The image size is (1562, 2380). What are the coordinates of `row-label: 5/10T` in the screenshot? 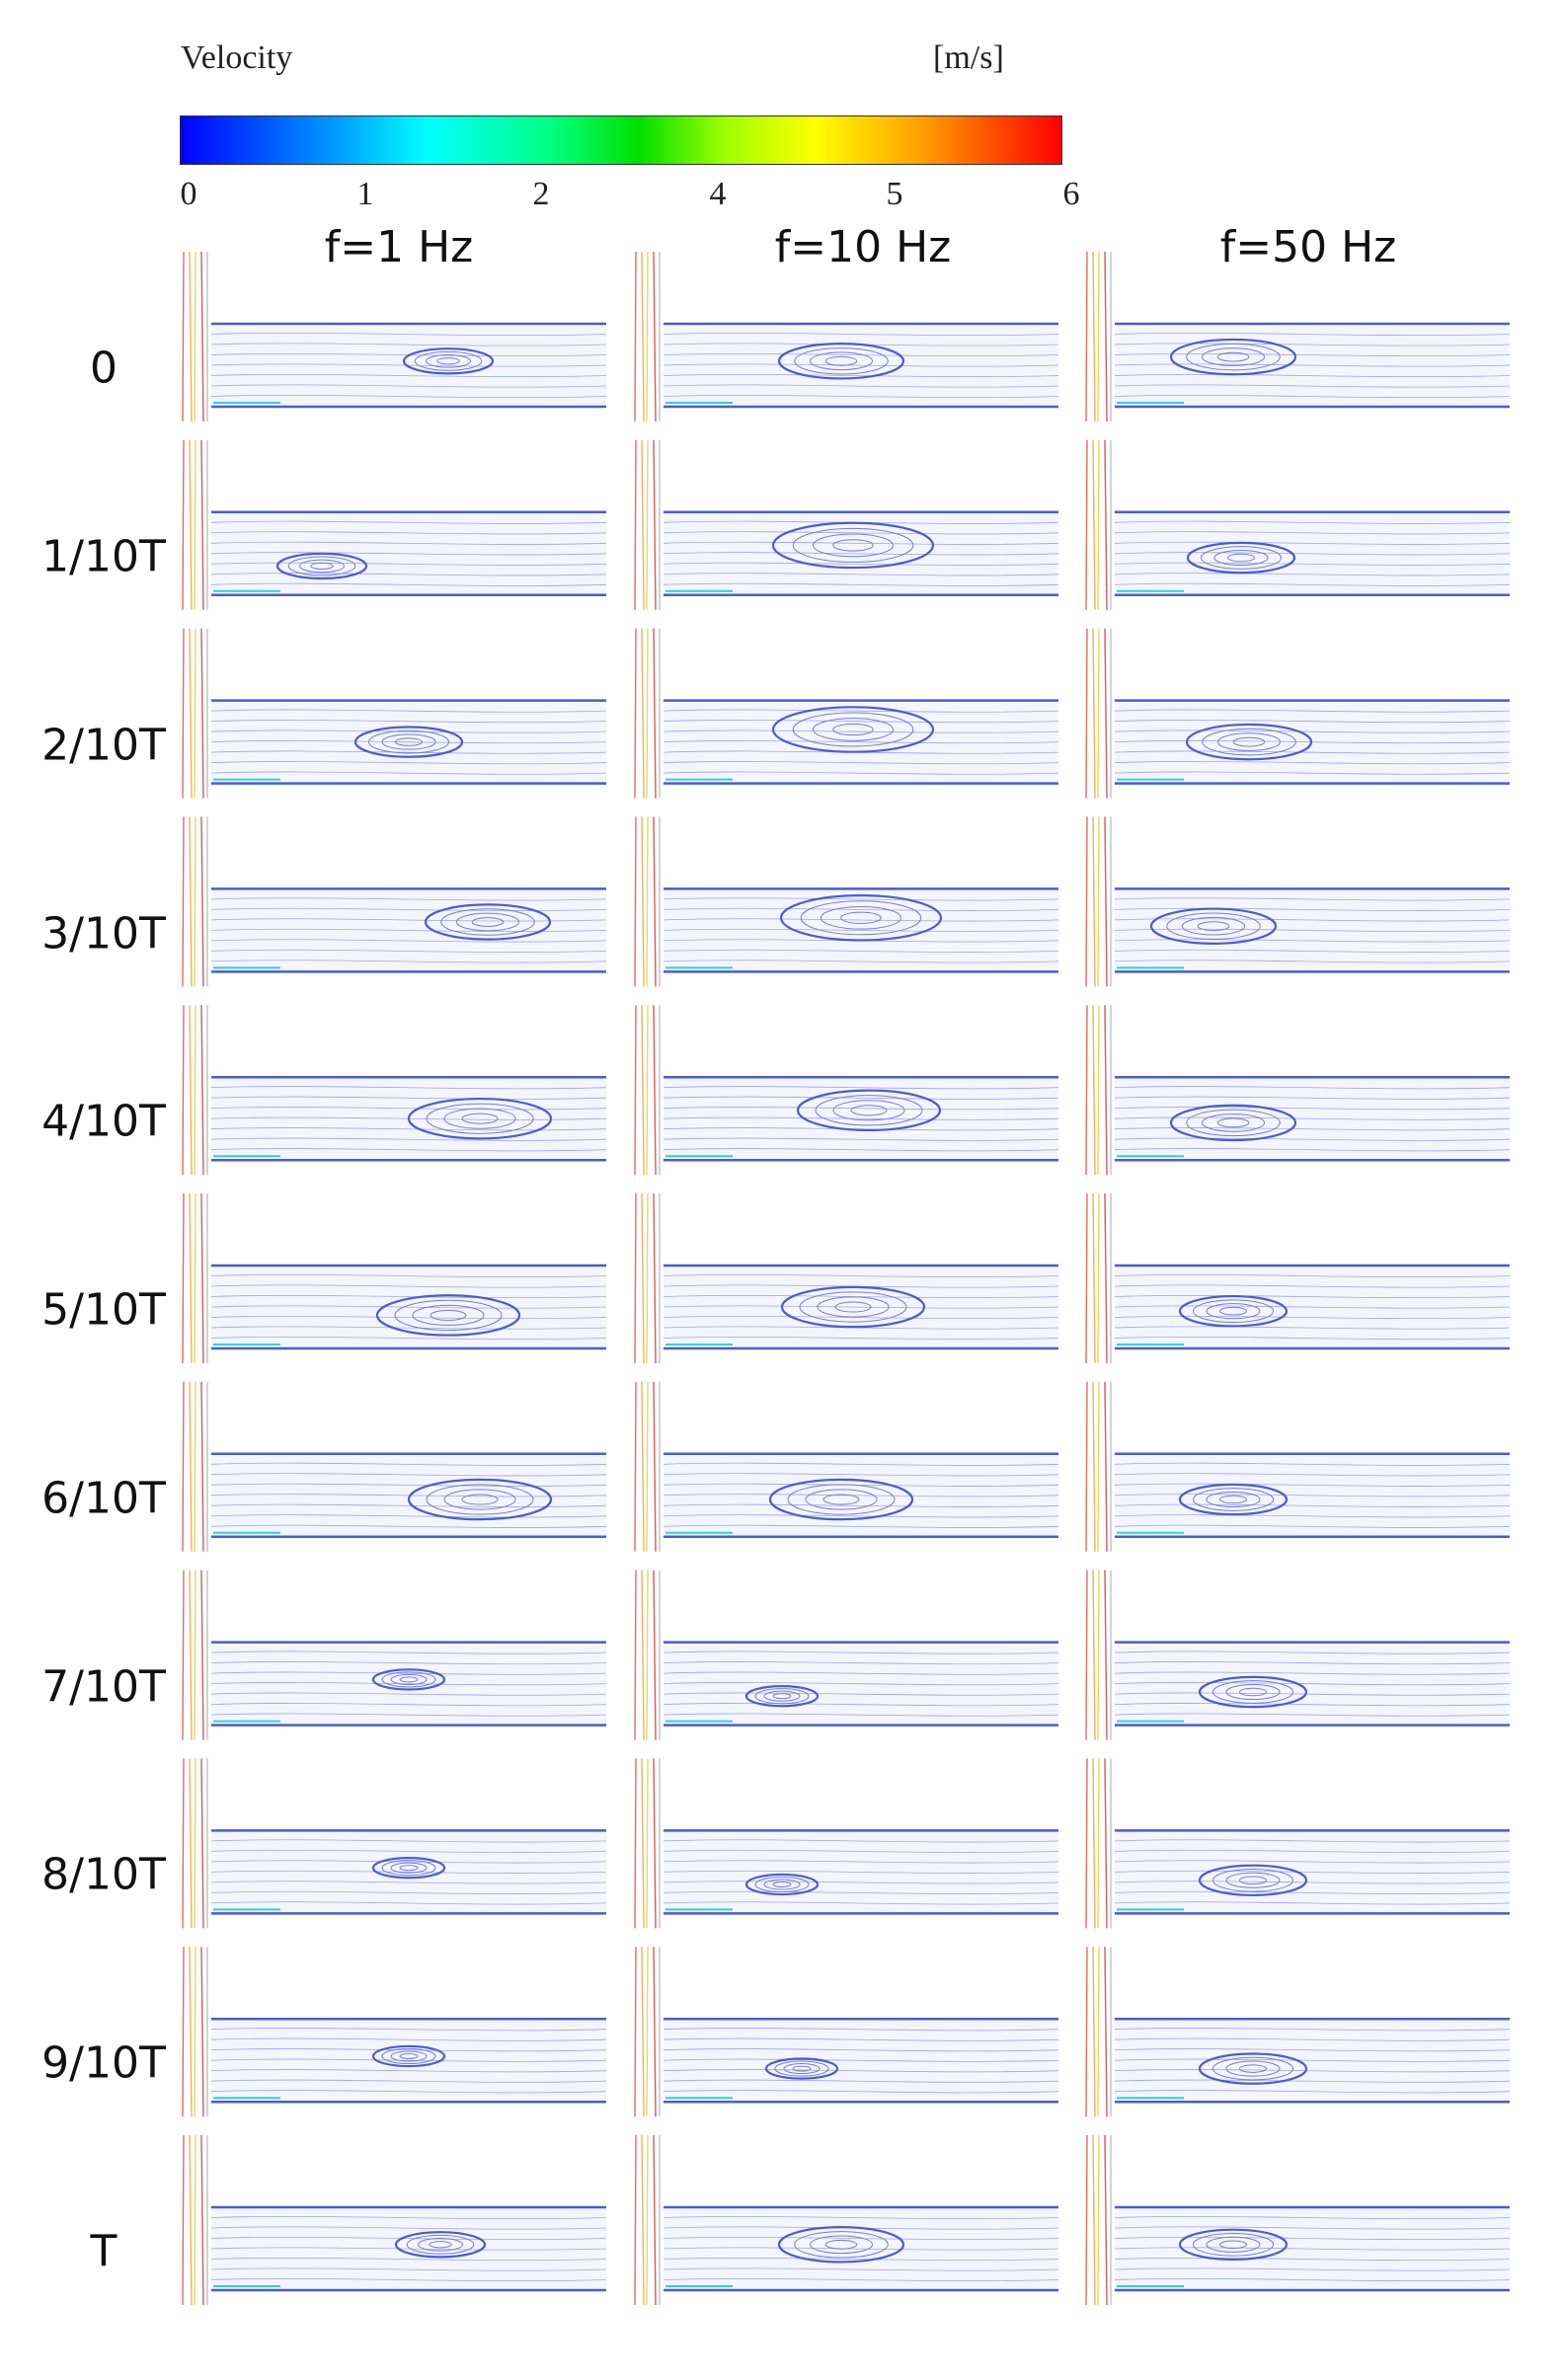 It's located at (103, 1310).